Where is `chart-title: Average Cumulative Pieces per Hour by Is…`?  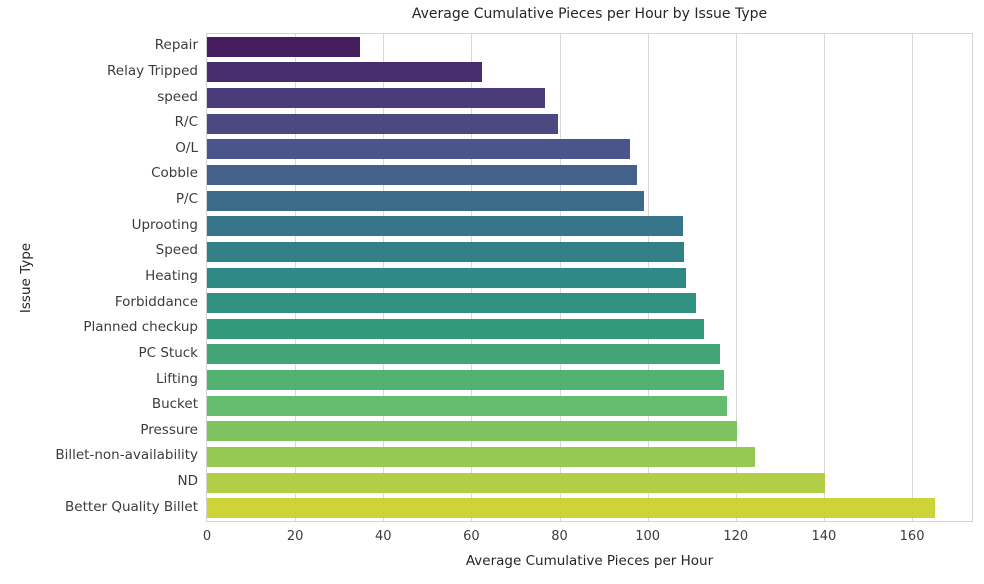 chart-title: Average Cumulative Pieces per Hour by Is… is located at coordinates (589, 14).